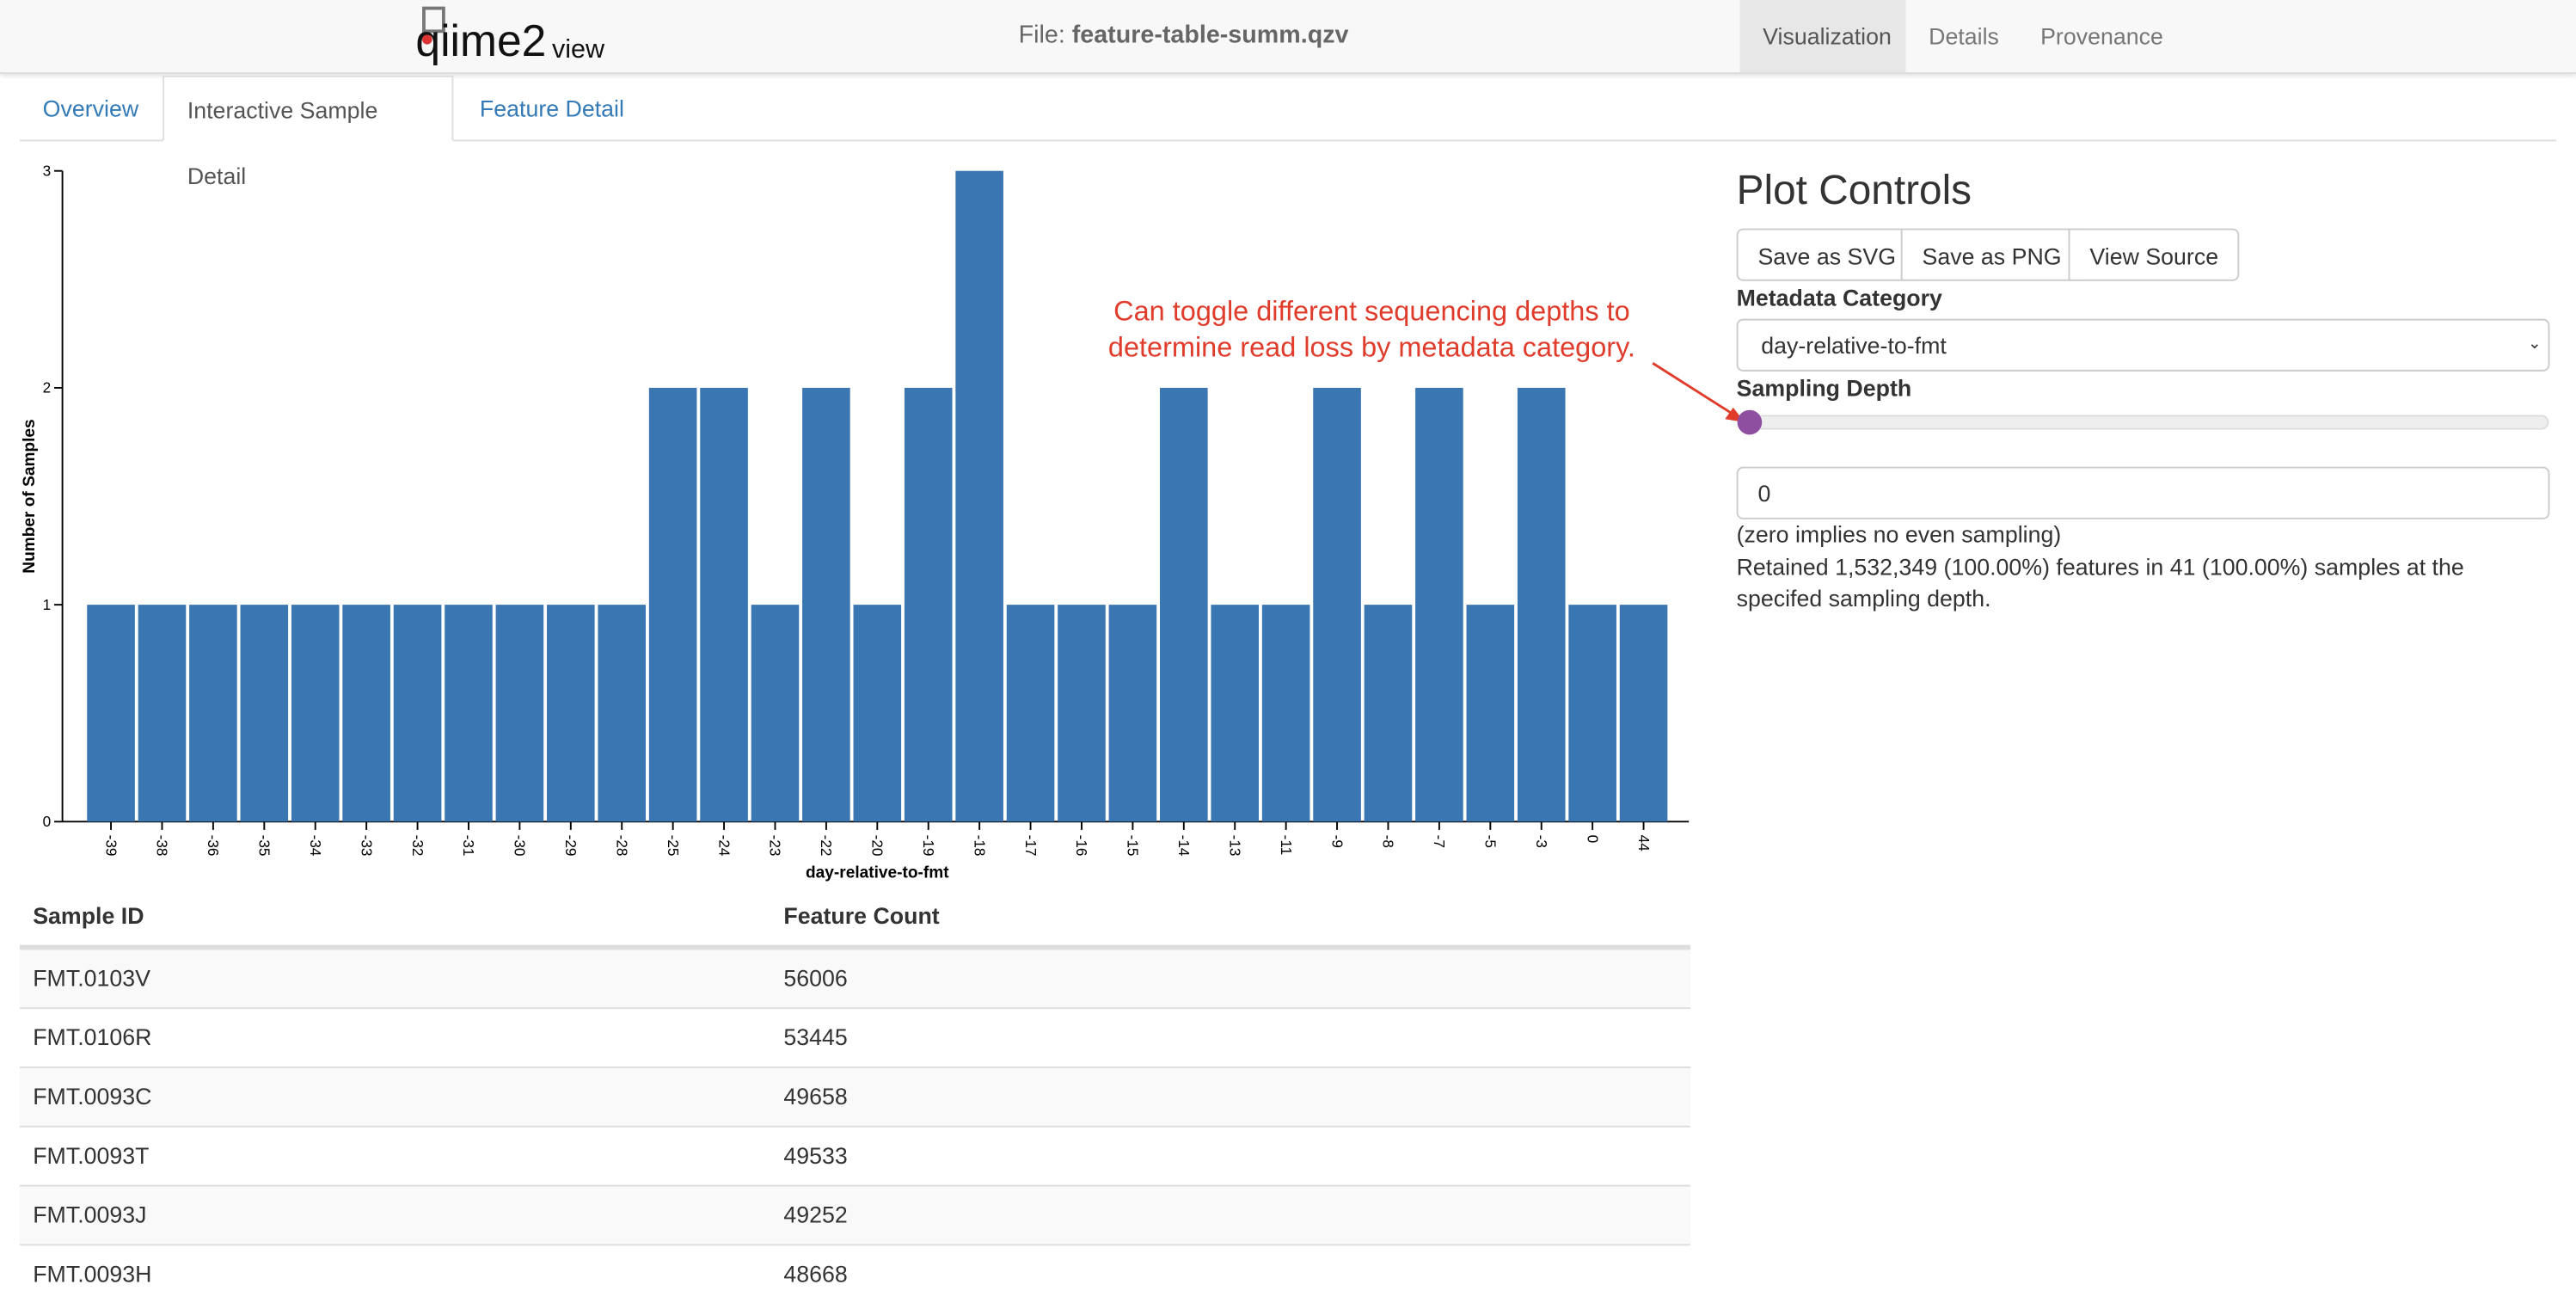 The height and width of the screenshot is (1303, 2576). What do you see at coordinates (855, 977) in the screenshot?
I see `table-row: FMT.0103V56006` at bounding box center [855, 977].